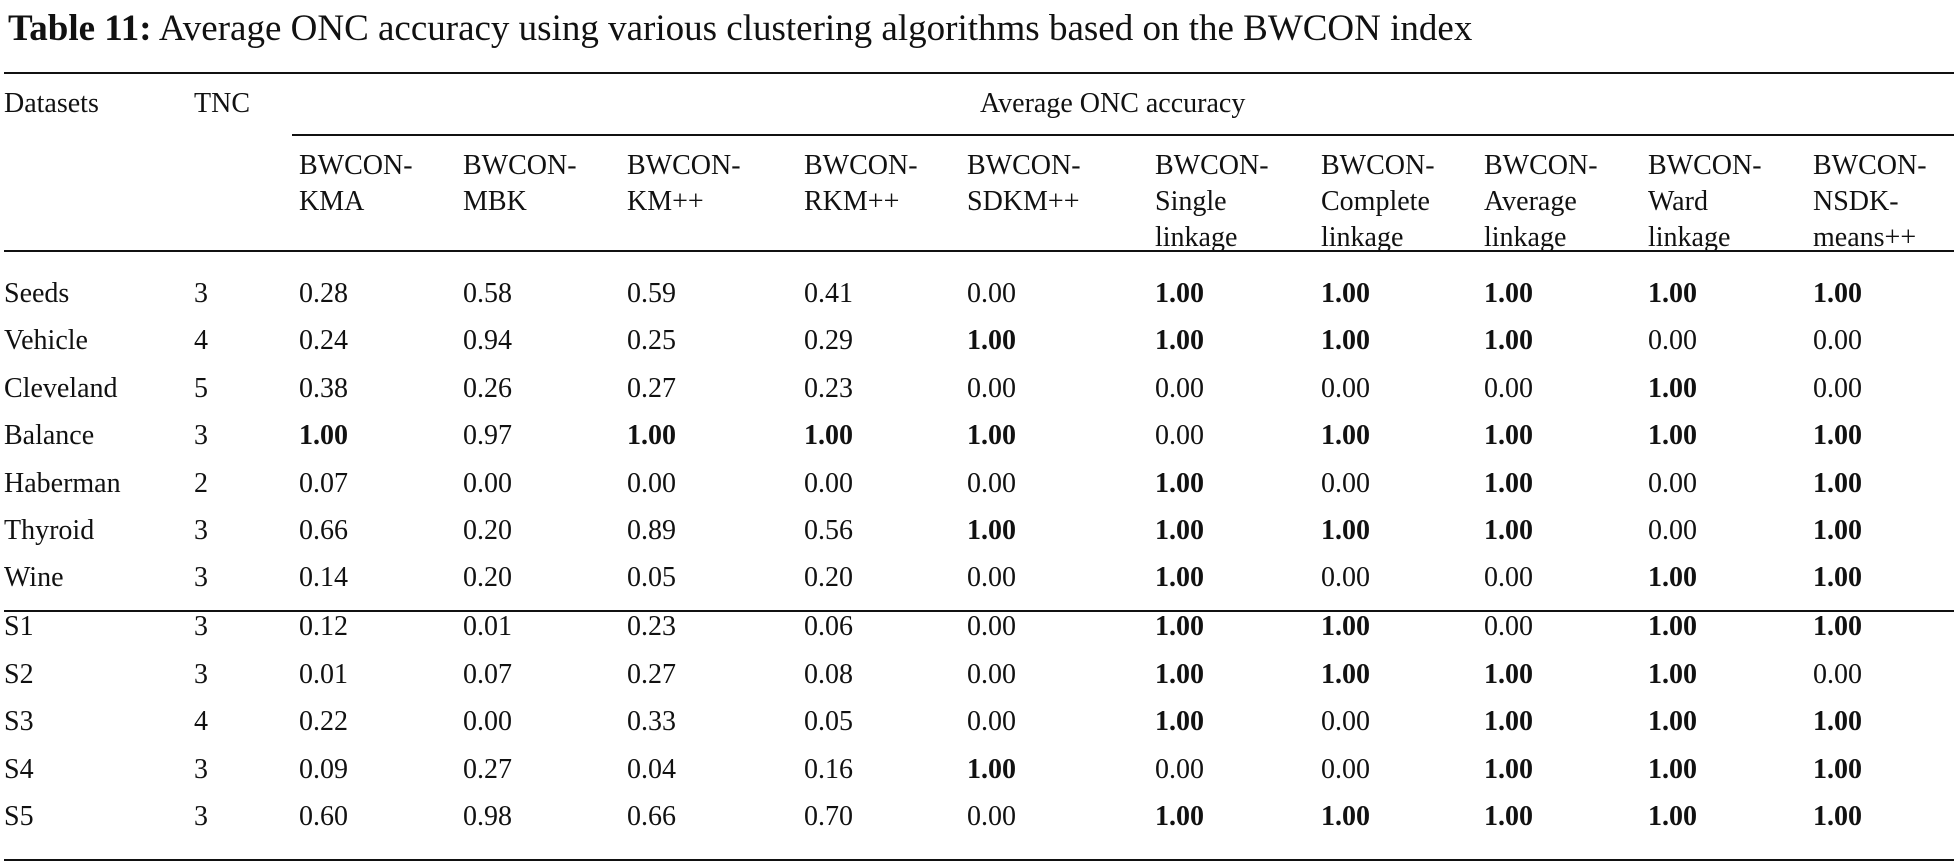 The image size is (1958, 867). Describe the element at coordinates (487, 435) in the screenshot. I see `accuracy-value: 0.97` at that location.